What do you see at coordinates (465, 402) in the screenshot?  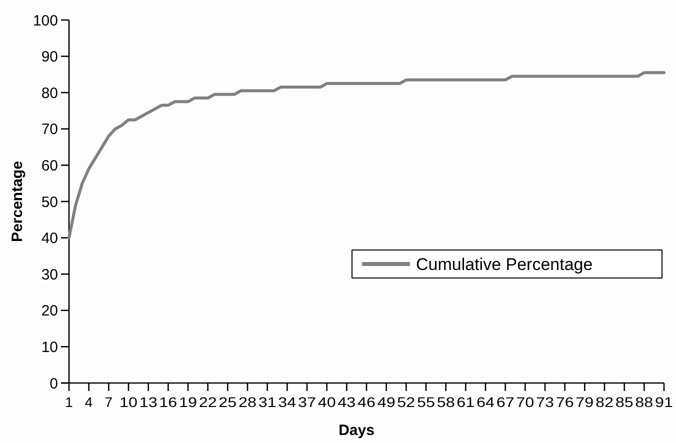 I see `x-tick-label: 61` at bounding box center [465, 402].